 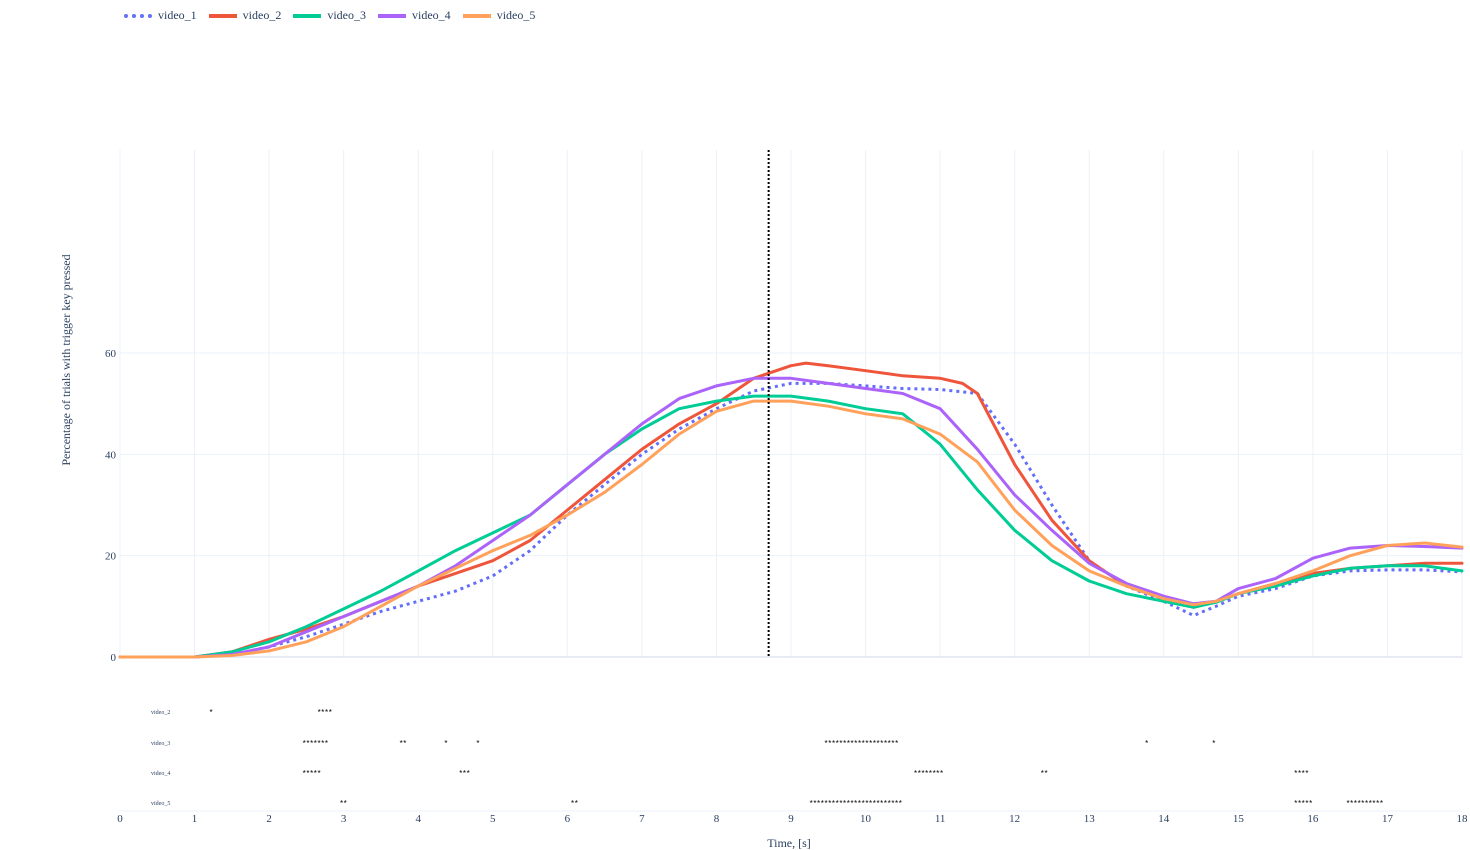 What do you see at coordinates (862, 743) in the screenshot?
I see `significance-marks: ********************` at bounding box center [862, 743].